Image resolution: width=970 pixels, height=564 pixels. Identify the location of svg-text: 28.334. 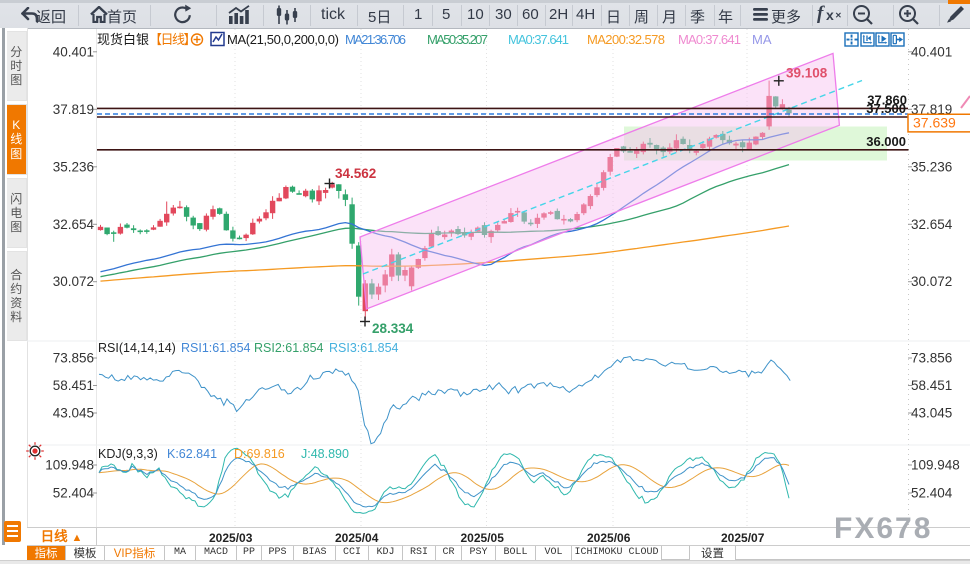
(393, 328).